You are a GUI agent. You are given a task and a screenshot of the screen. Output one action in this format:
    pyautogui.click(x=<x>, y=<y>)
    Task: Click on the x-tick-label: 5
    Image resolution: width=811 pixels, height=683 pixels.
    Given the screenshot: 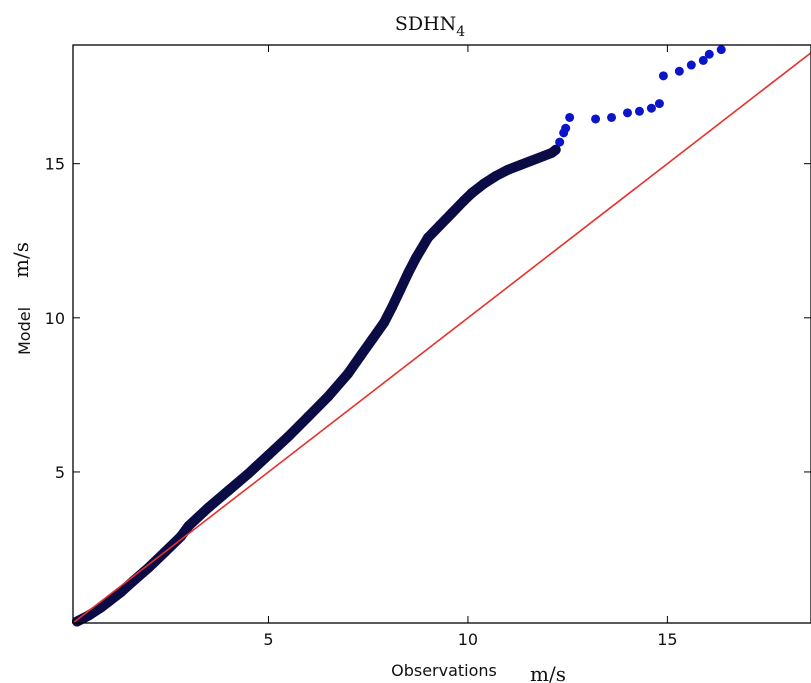 What is the action you would take?
    pyautogui.click(x=268, y=639)
    